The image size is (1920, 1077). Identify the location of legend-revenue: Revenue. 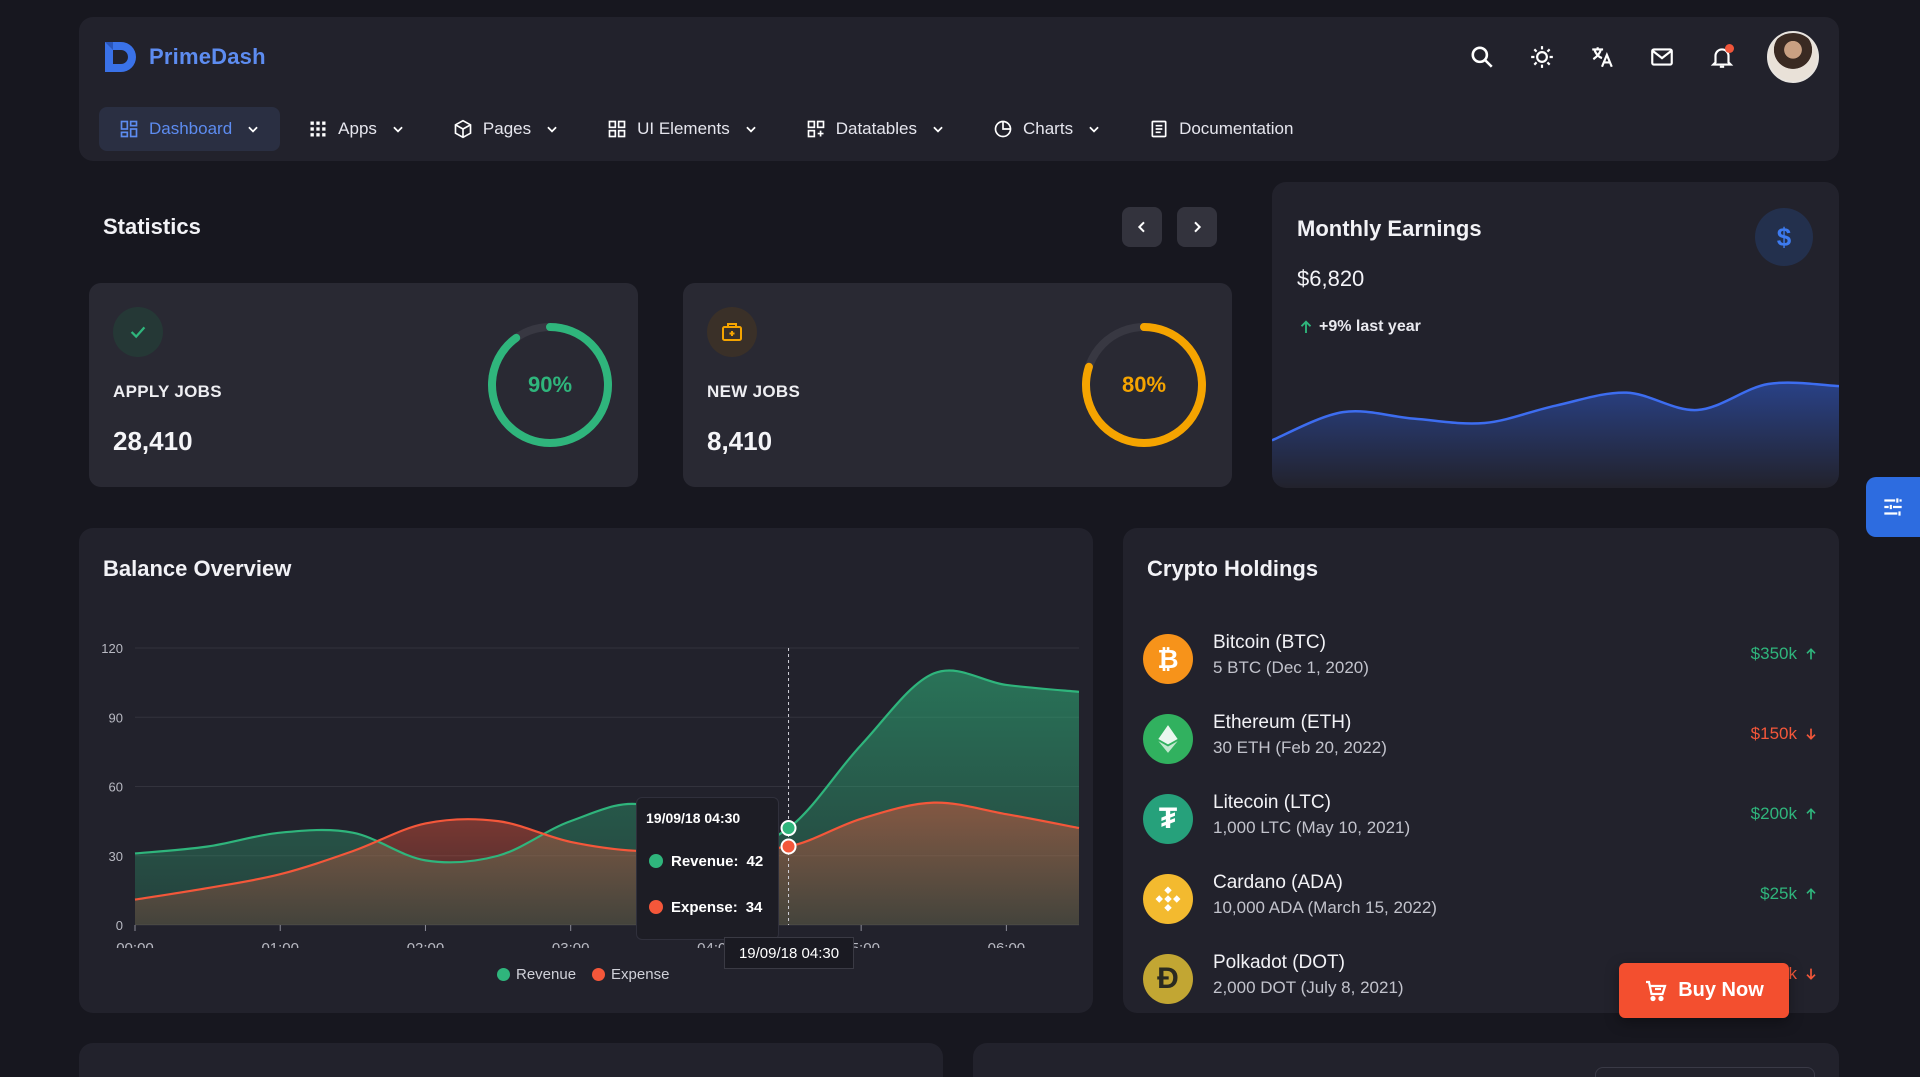
(536, 974).